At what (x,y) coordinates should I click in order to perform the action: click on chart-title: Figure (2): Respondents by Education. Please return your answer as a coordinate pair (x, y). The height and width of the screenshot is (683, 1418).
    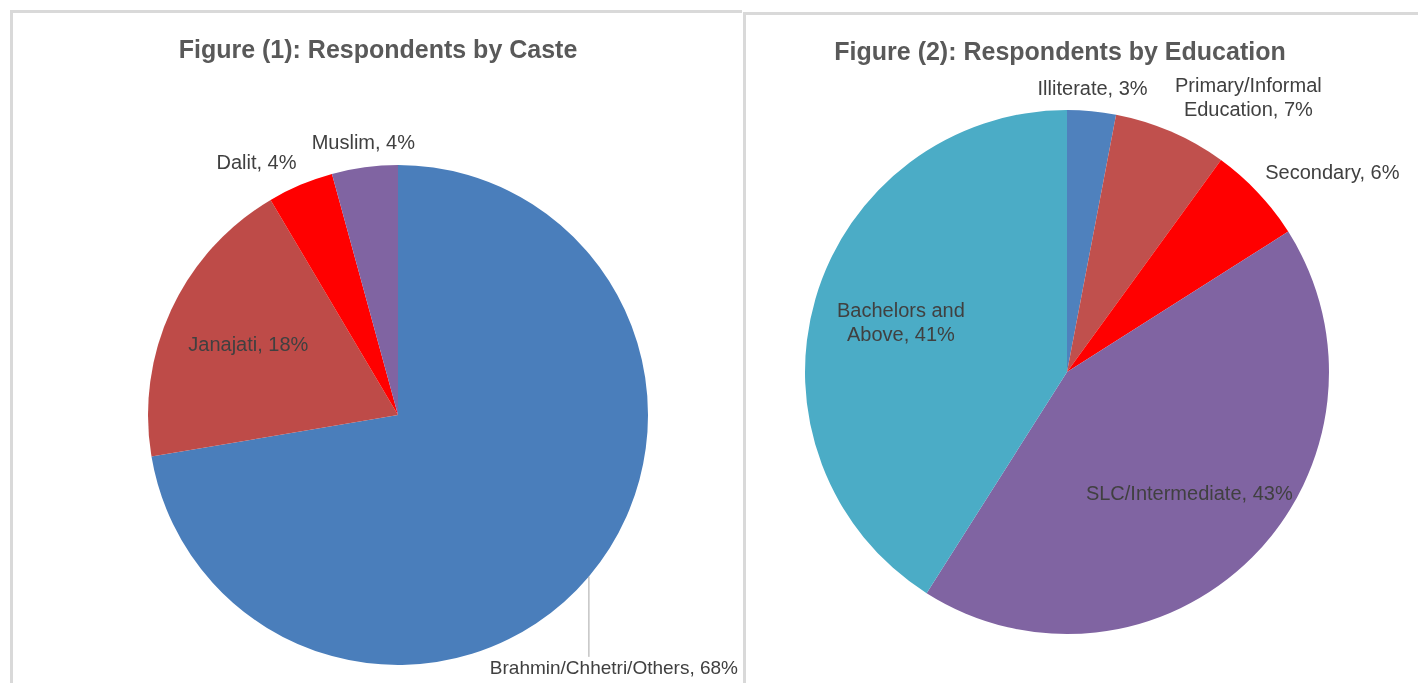
    Looking at the image, I should click on (1060, 51).